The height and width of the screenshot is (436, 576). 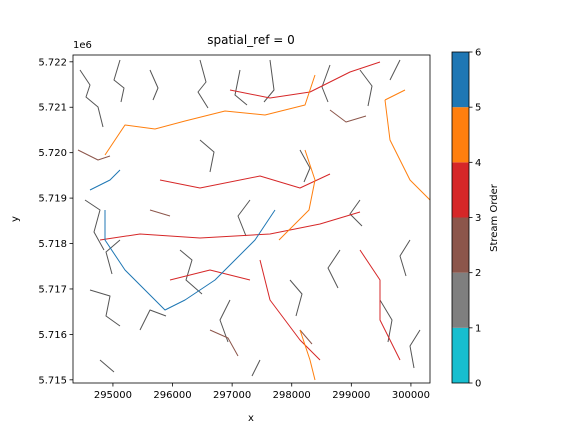 I want to click on y-tick-label: 5.715, so click(x=52, y=380).